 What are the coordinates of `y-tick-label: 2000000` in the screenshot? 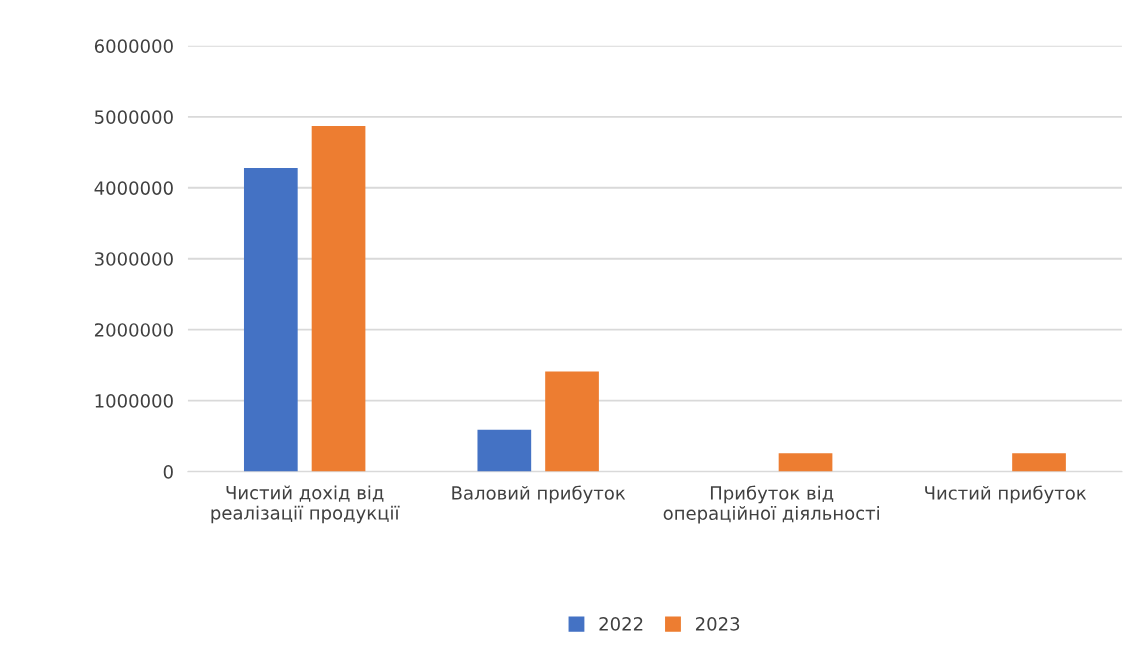 It's located at (133, 330).